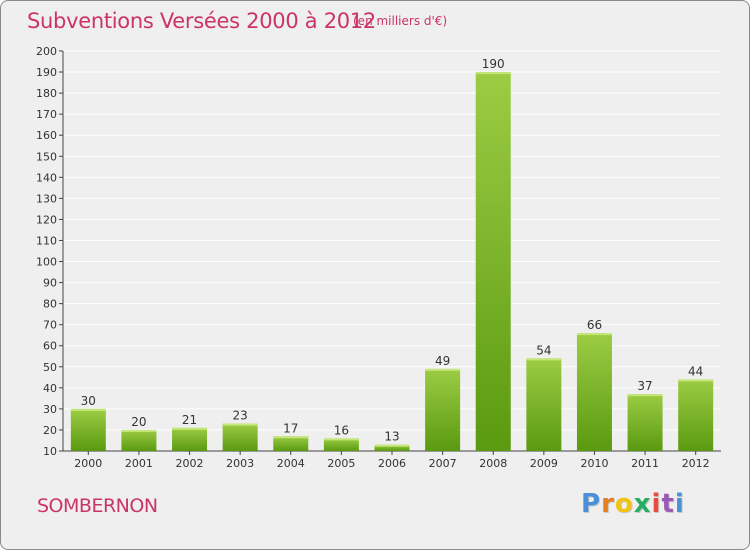  What do you see at coordinates (46, 51) in the screenshot?
I see `y-tick-label: 200` at bounding box center [46, 51].